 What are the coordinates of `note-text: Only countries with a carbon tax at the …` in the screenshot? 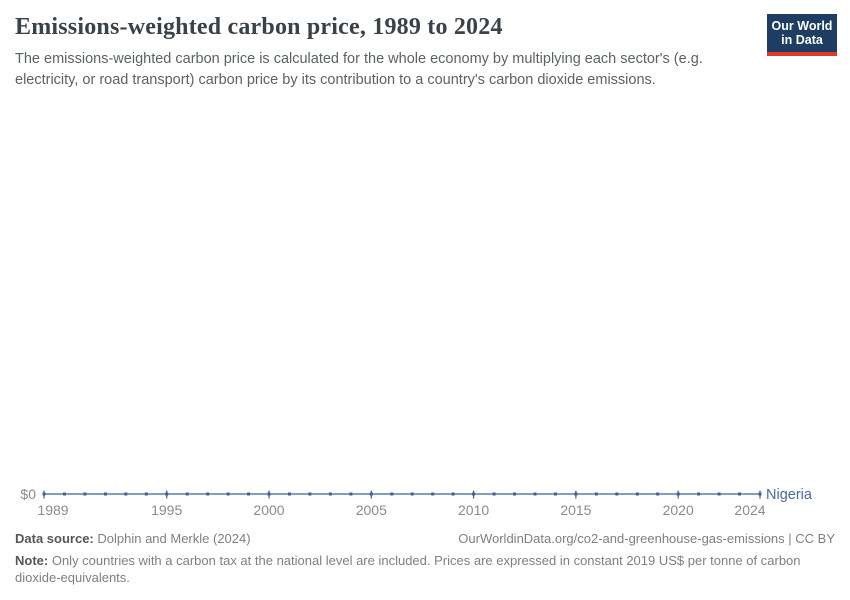 It's located at (408, 569).